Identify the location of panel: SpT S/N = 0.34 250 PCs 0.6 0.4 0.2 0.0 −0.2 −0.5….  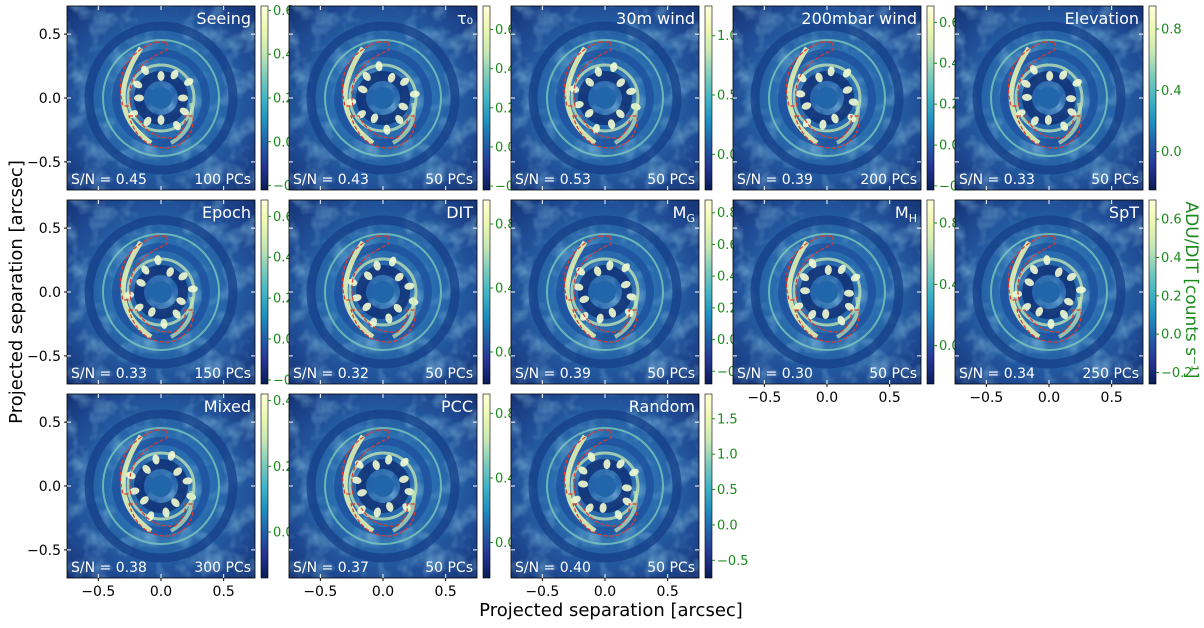
(1073, 302).